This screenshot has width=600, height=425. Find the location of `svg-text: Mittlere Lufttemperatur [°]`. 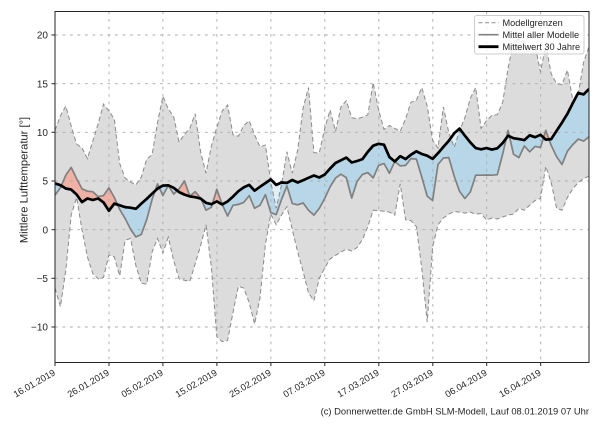

svg-text: Mittlere Lufttemperatur [°] is located at coordinates (25, 180).